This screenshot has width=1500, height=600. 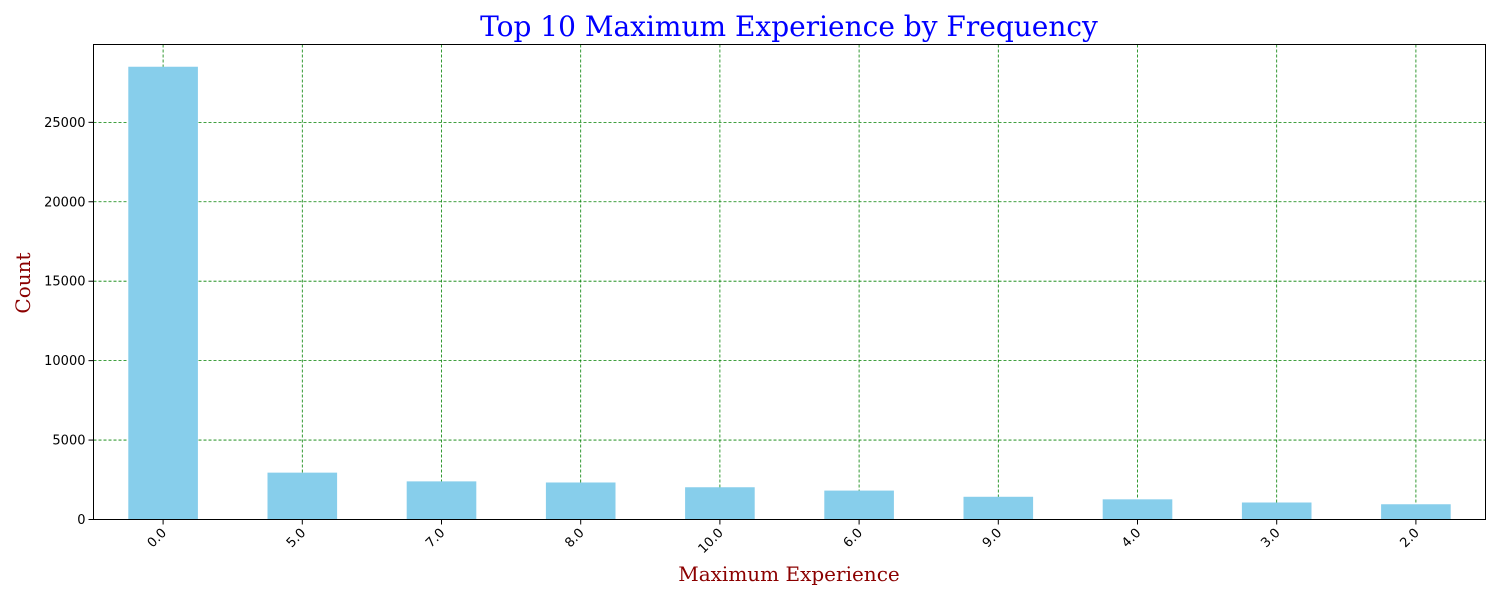 What do you see at coordinates (81, 520) in the screenshot?
I see `y-tick-label: 0` at bounding box center [81, 520].